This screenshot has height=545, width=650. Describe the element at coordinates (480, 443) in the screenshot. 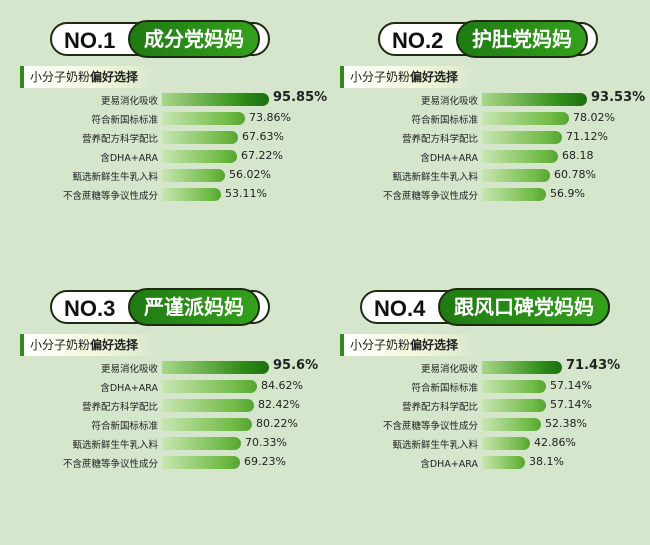

I see `bar-row: 甄选新鲜生牛乳入料 42.86%` at that location.